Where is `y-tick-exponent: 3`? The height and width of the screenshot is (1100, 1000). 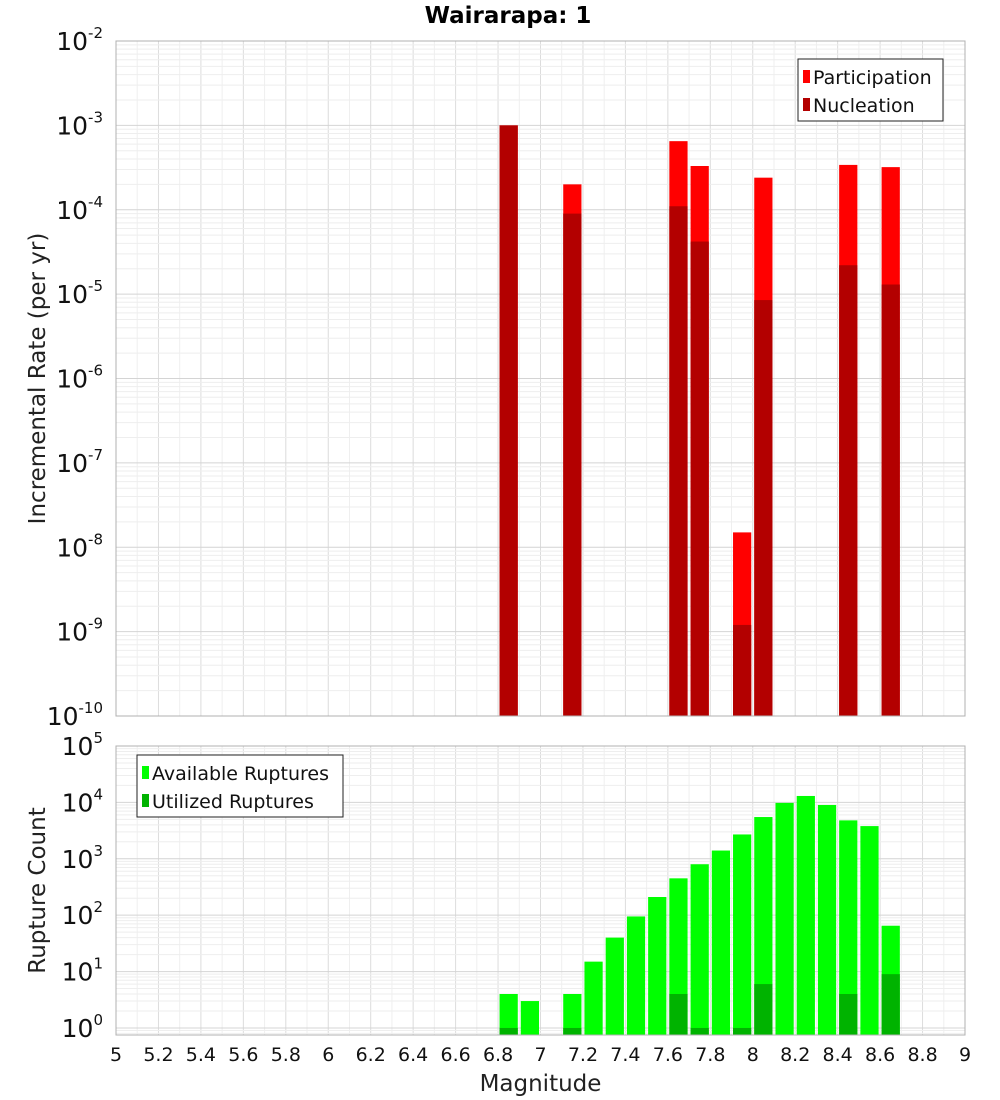 y-tick-exponent: 3 is located at coordinates (98, 851).